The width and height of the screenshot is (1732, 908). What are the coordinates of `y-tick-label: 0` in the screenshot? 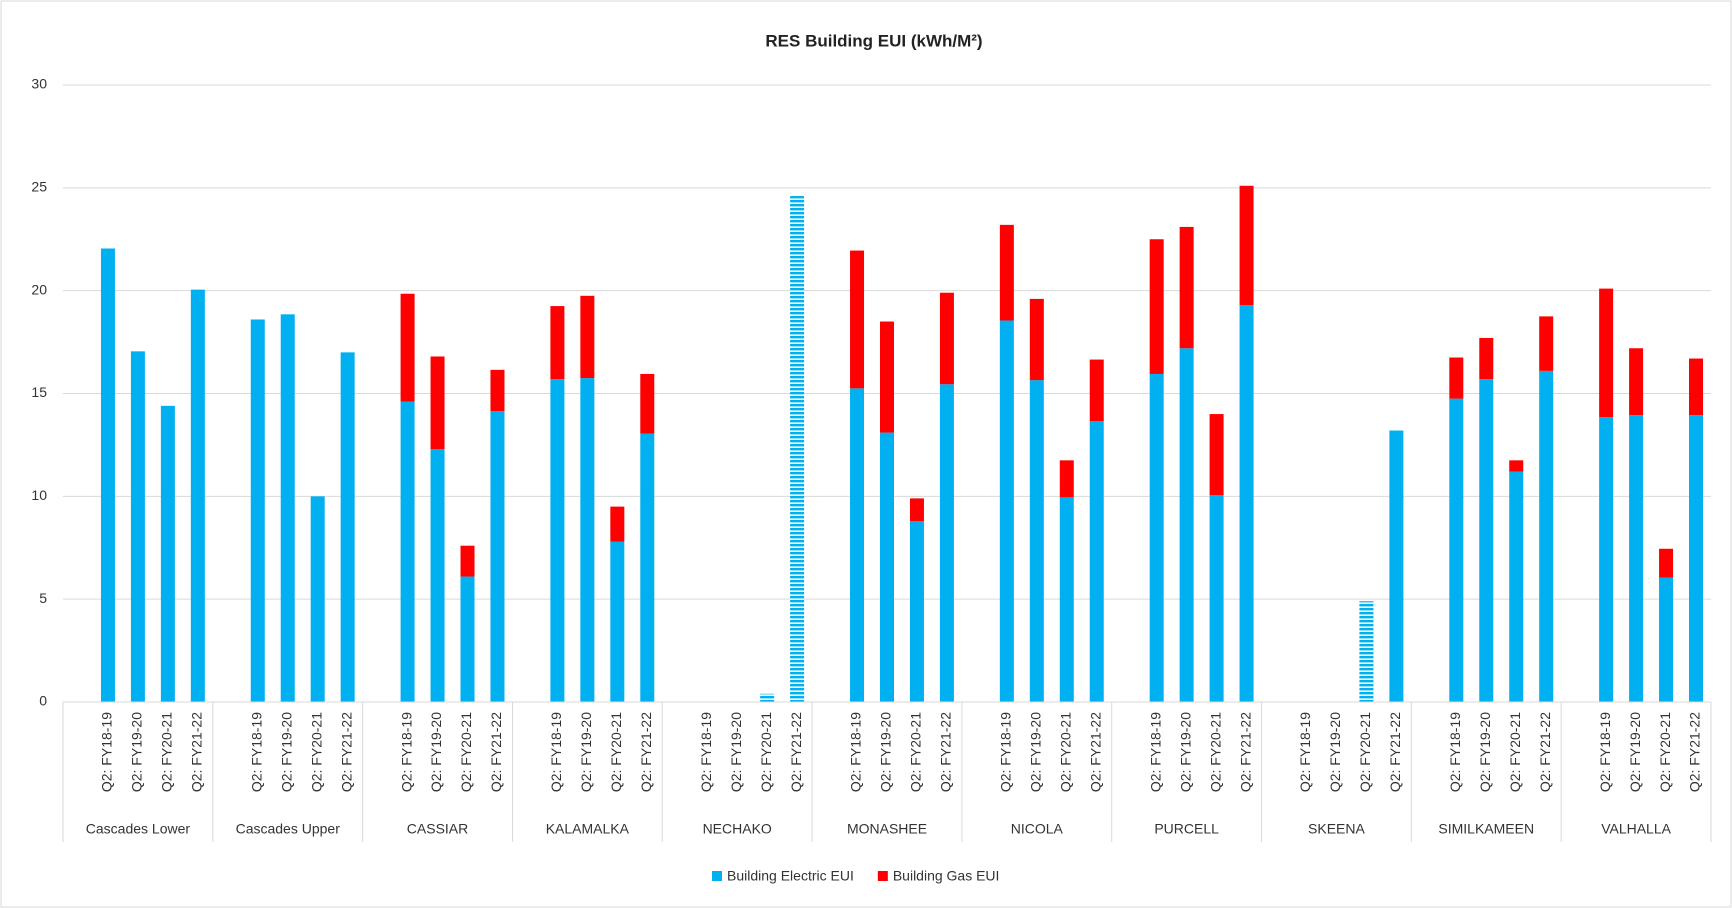 It's located at (43, 701).